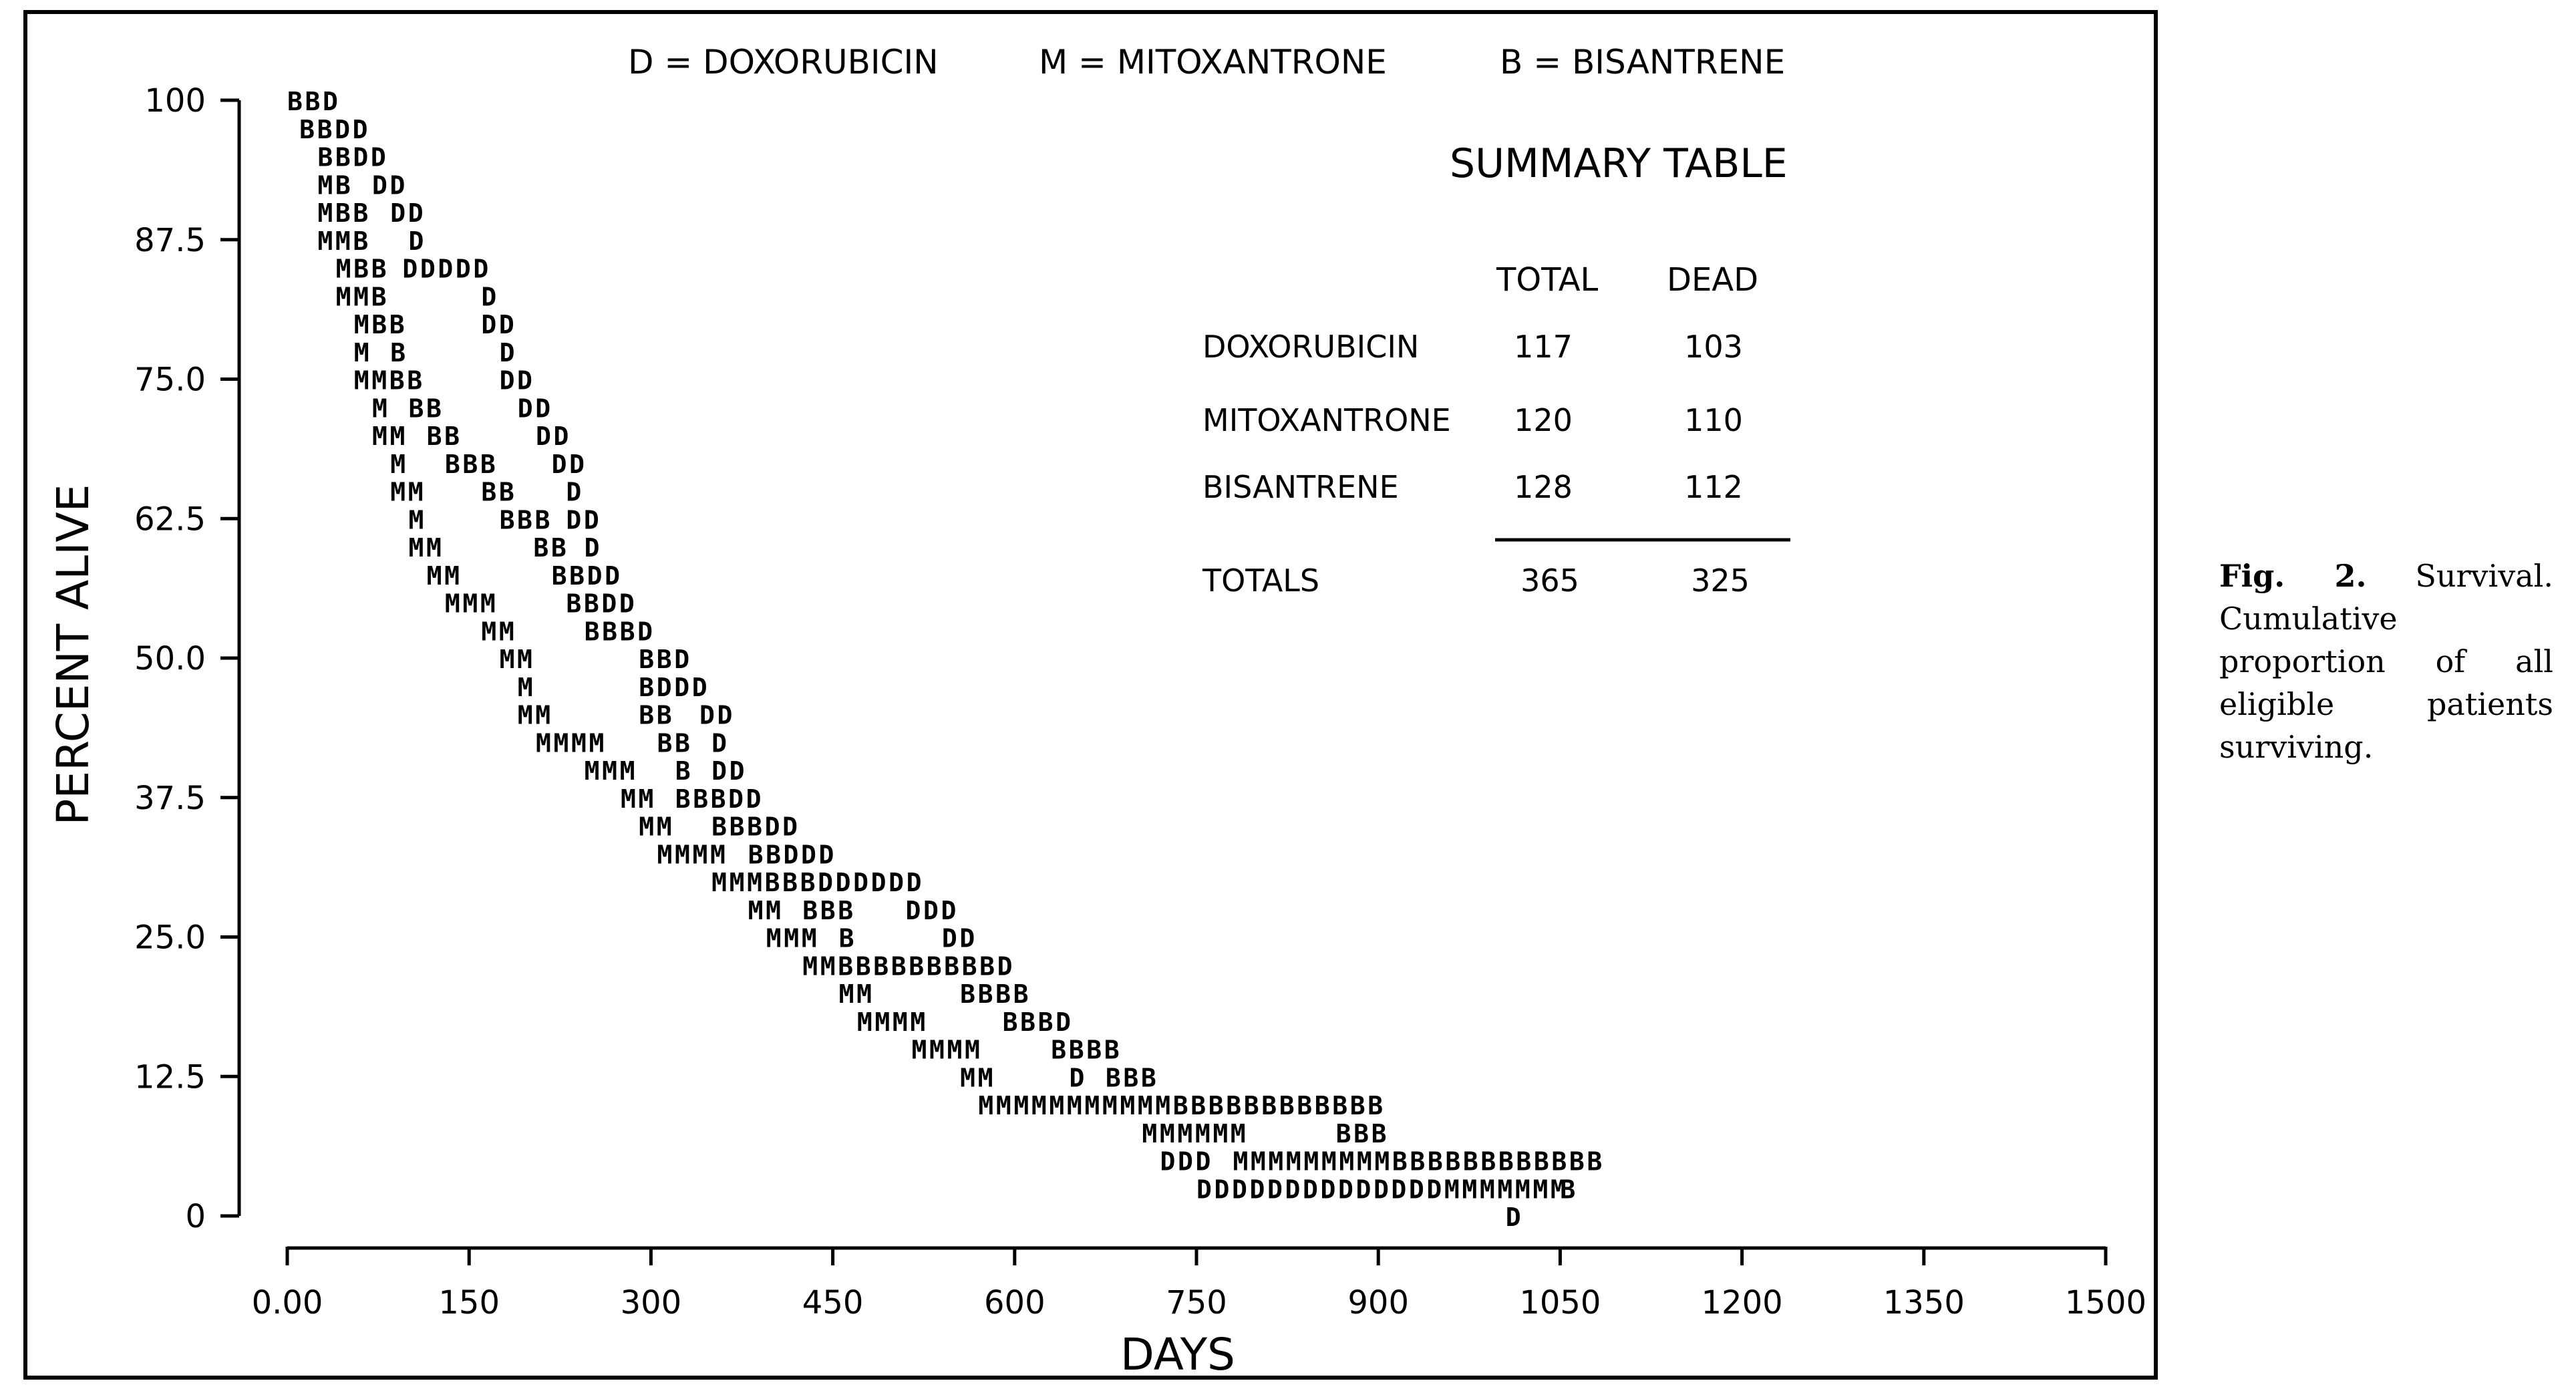 The height and width of the screenshot is (1399, 2576). What do you see at coordinates (1713, 487) in the screenshot?
I see `summary-row-dead: 112` at bounding box center [1713, 487].